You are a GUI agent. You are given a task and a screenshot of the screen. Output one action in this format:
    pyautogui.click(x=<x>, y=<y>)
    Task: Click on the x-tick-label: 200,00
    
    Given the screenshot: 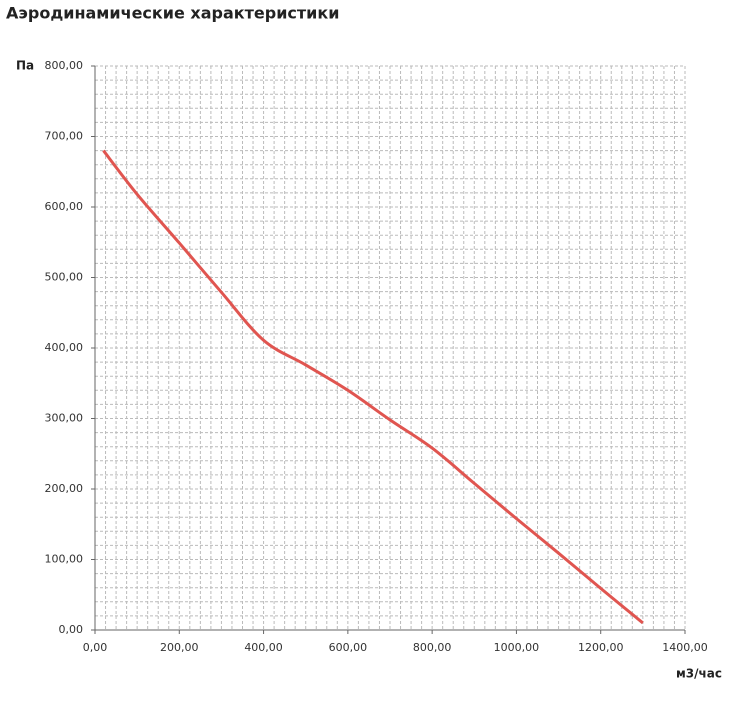 What is the action you would take?
    pyautogui.click(x=179, y=647)
    